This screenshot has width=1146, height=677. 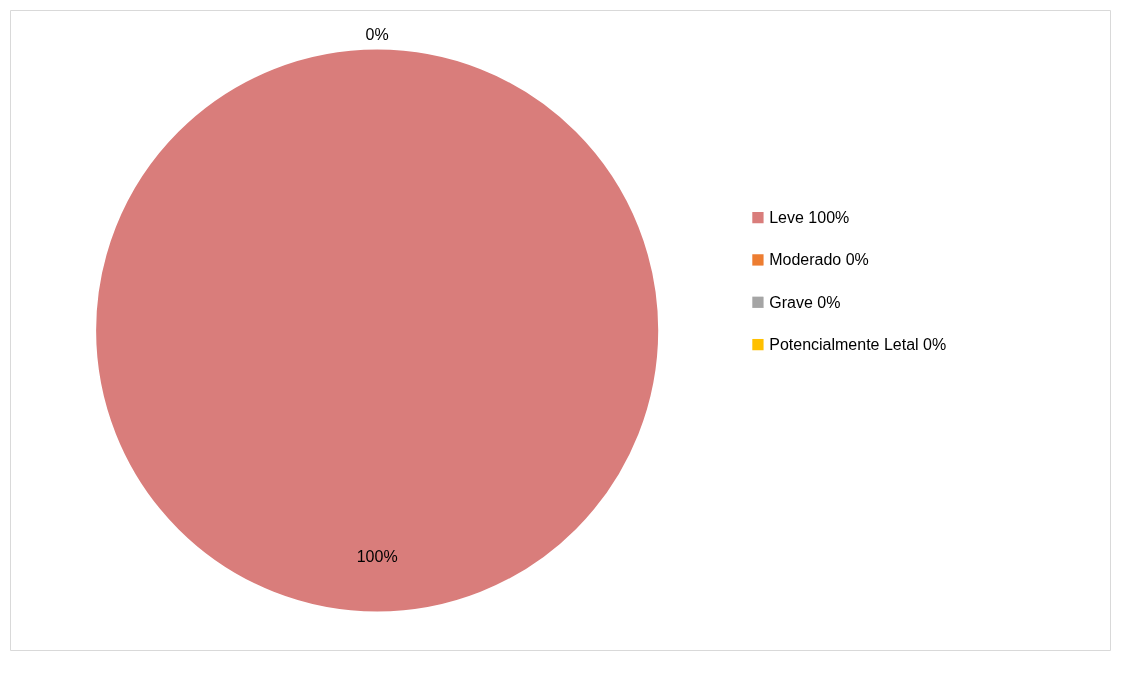 What do you see at coordinates (858, 345) in the screenshot?
I see `legend-label: Potencialmente Letal 0%` at bounding box center [858, 345].